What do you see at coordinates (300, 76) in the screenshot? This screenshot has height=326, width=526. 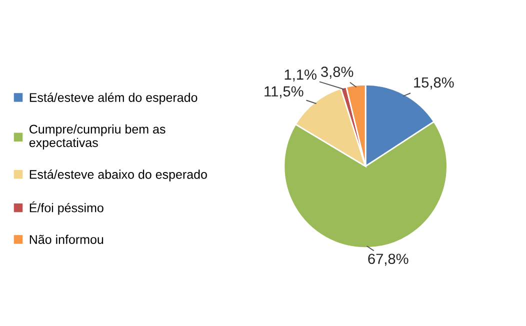 I see `data-label: 1,1%` at bounding box center [300, 76].